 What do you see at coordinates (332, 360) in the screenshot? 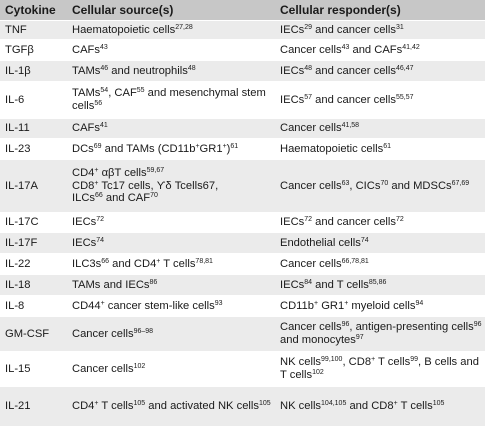
I see `superscript-ref: 99,100` at bounding box center [332, 360].